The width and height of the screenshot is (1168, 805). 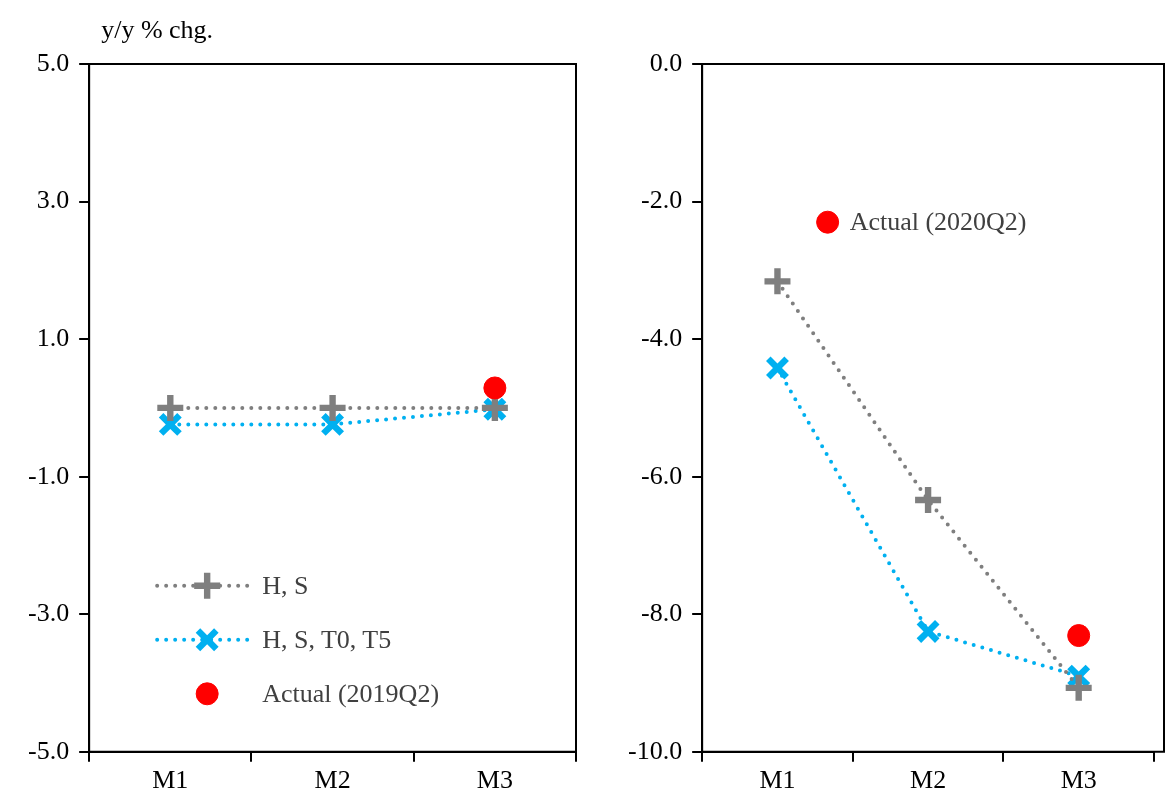 What do you see at coordinates (48, 475) in the screenshot?
I see `y-tick-label: -1.0` at bounding box center [48, 475].